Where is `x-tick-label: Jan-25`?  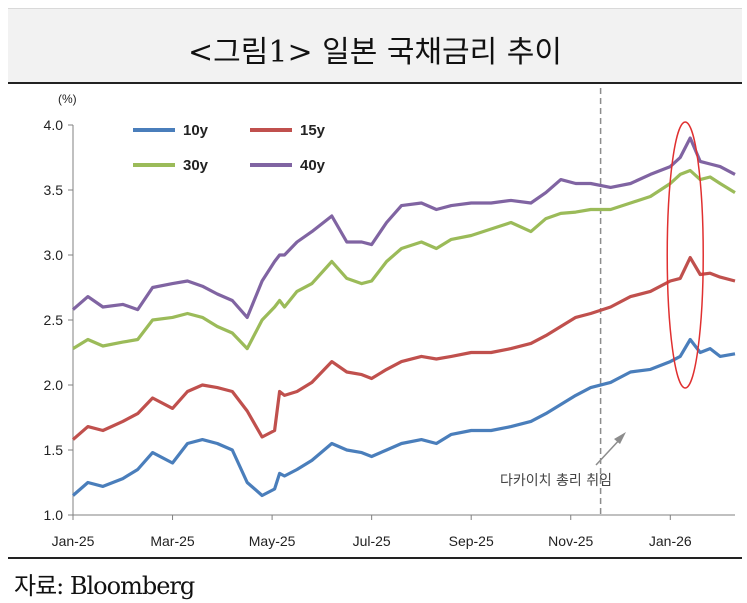
x-tick-label: Jan-25 is located at coordinates (73, 541).